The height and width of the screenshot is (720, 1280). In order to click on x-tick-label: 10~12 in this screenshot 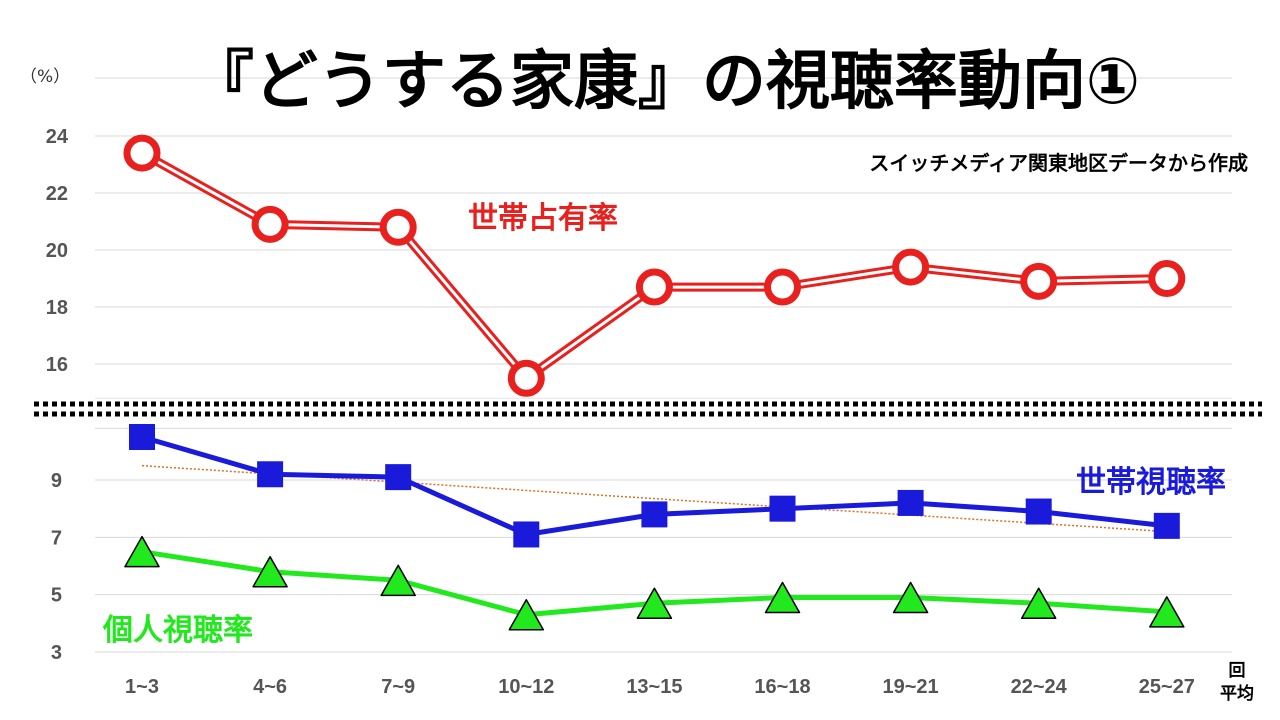, I will do `click(526, 687)`.